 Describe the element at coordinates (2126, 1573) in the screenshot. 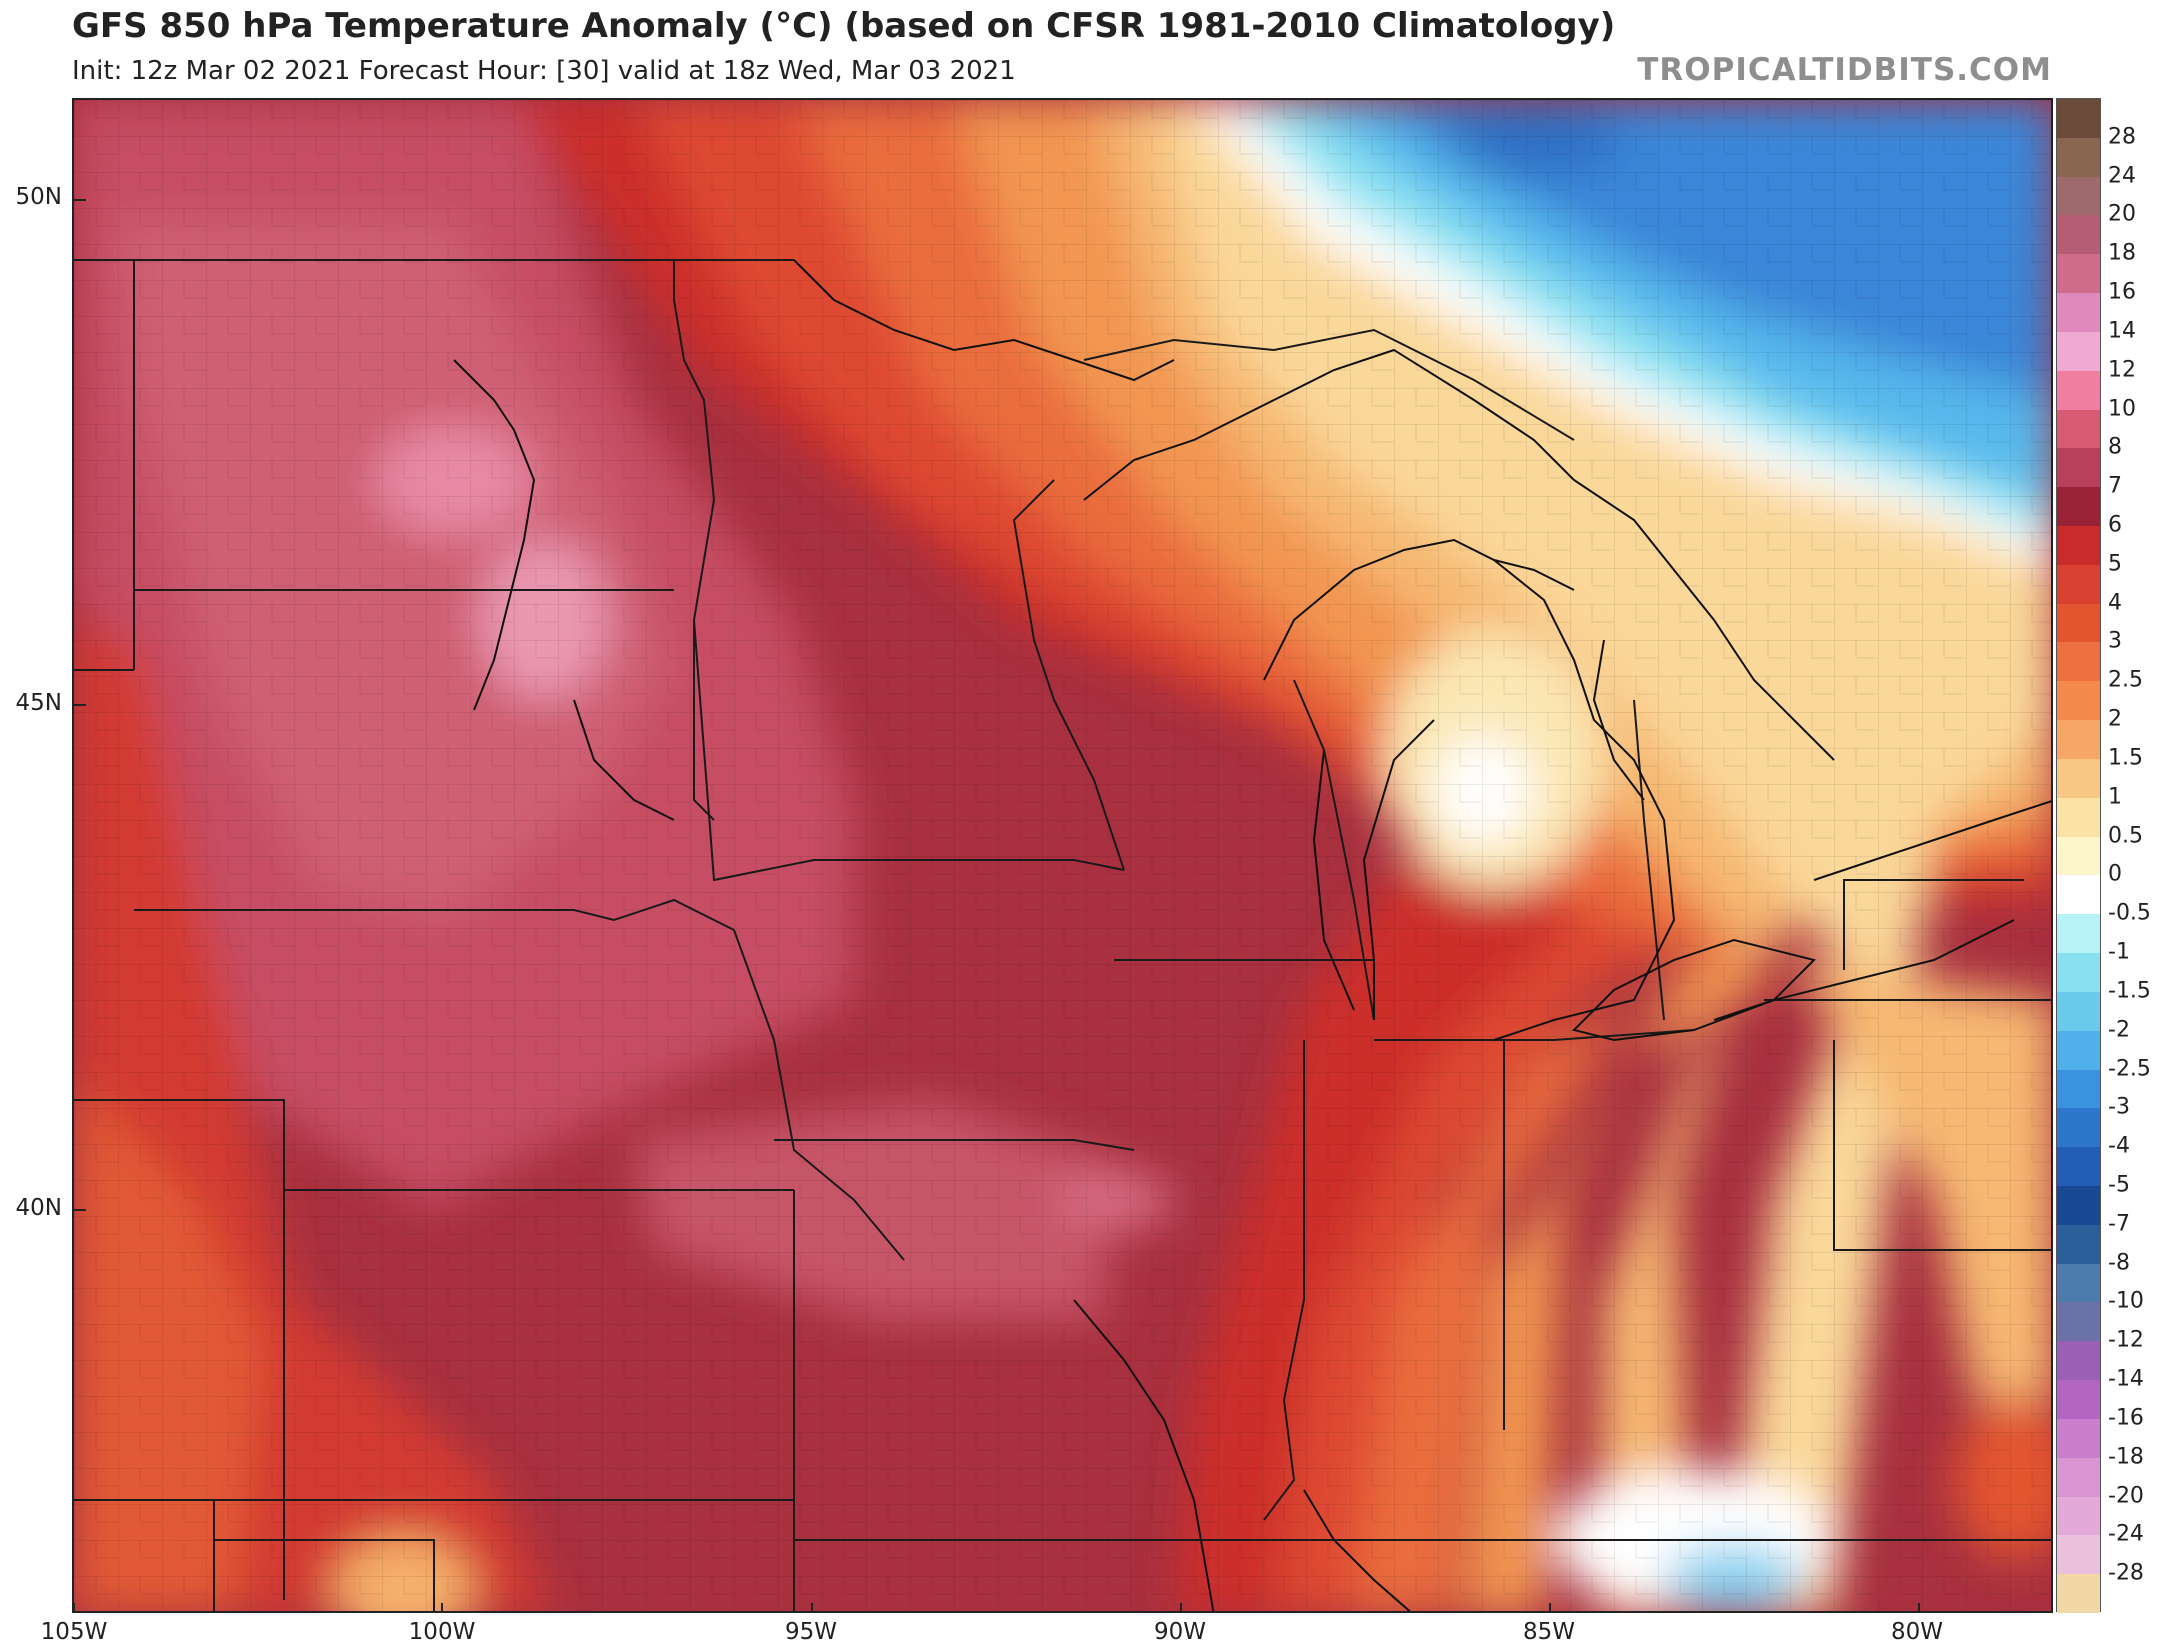

I see `colorbar-label: -28` at that location.